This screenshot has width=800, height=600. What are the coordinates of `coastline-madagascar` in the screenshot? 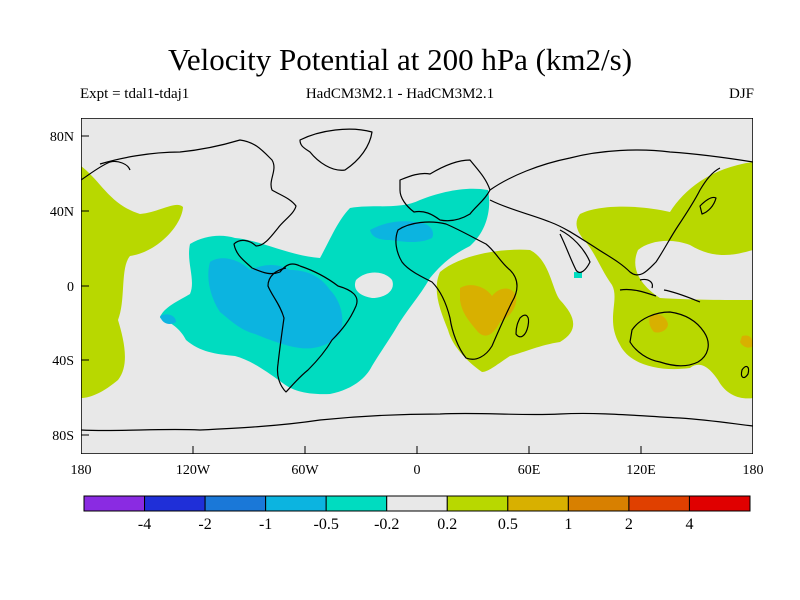 It's located at (522, 326).